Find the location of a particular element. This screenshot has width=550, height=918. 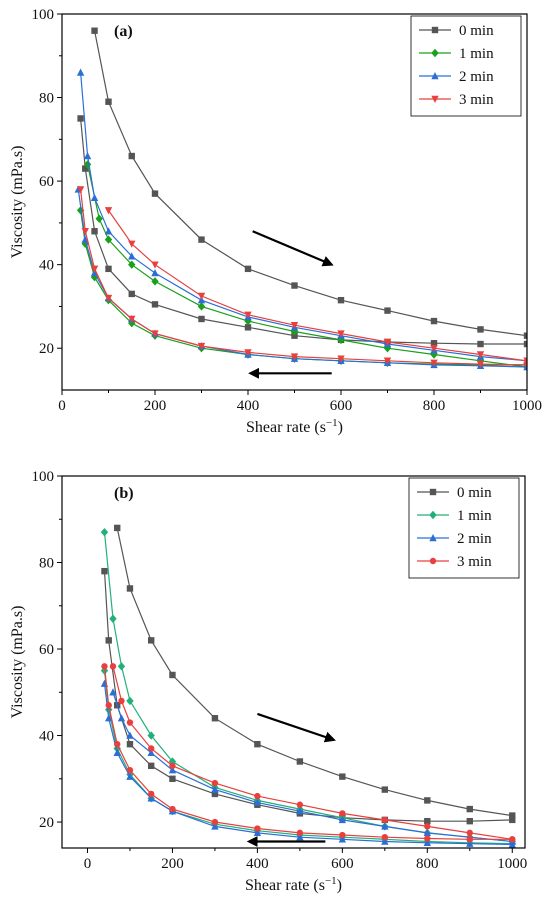

y-tick-label: 60 is located at coordinates (46, 182).